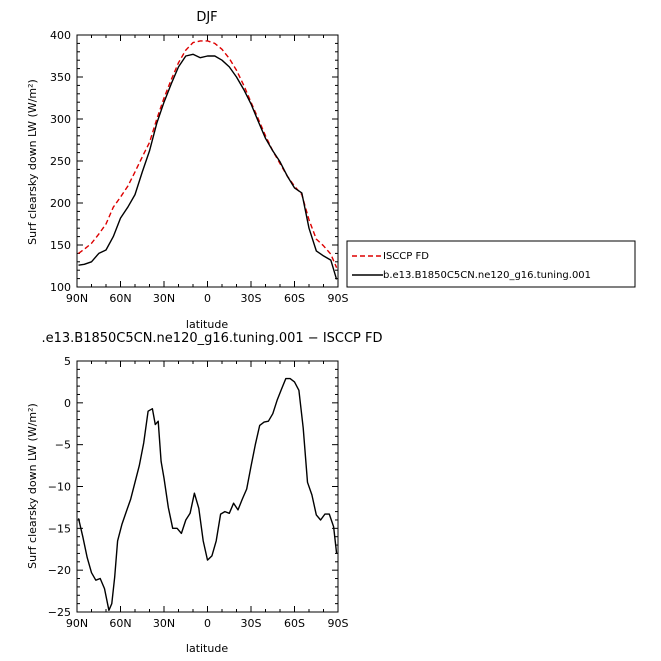 This screenshot has height=661, width=661. Describe the element at coordinates (207, 623) in the screenshot. I see `chart-bottom-xtick-label: 0` at that location.